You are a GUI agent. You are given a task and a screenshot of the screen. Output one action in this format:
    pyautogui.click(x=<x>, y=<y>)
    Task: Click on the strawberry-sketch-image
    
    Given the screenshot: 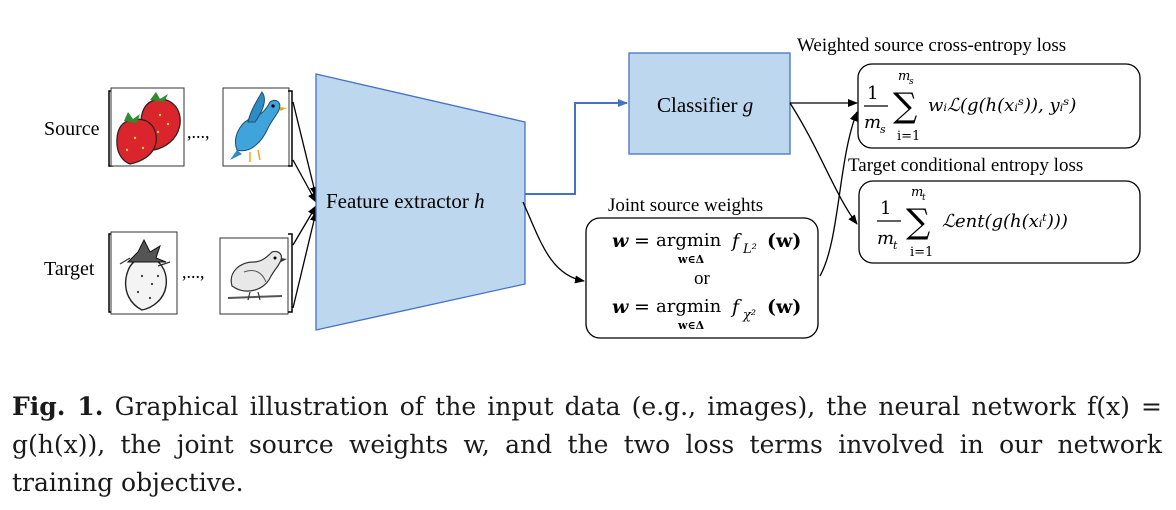 What is the action you would take?
    pyautogui.click(x=144, y=273)
    